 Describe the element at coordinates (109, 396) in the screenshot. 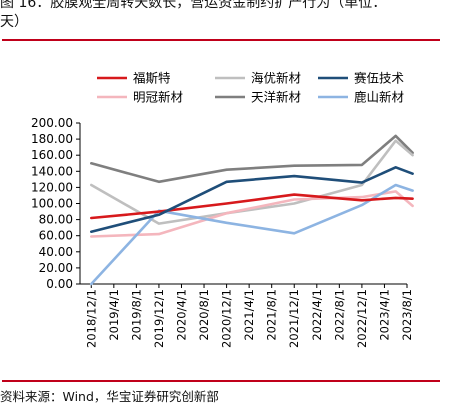

I see `source-note: 资料来源：Wind，华宝证券研究创新部` at that location.